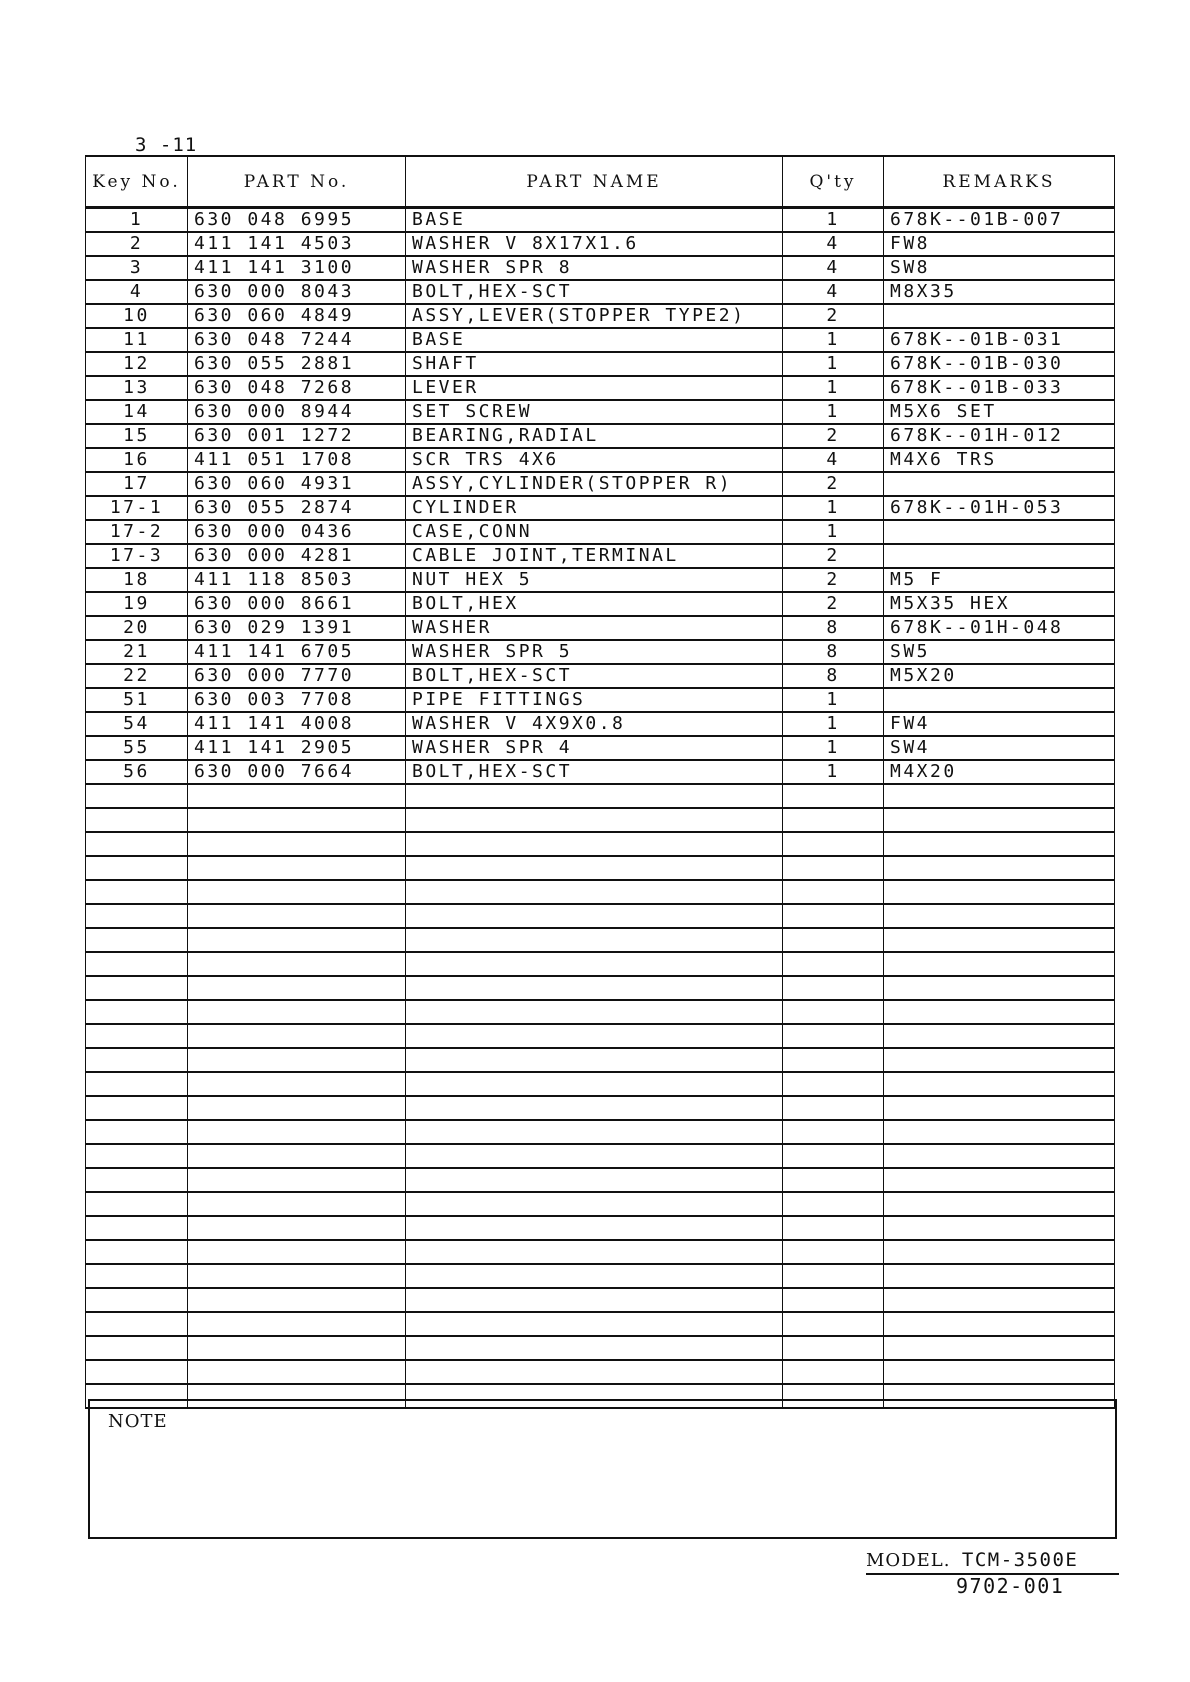  What do you see at coordinates (138, 1421) in the screenshot?
I see `note-label: NOTE` at bounding box center [138, 1421].